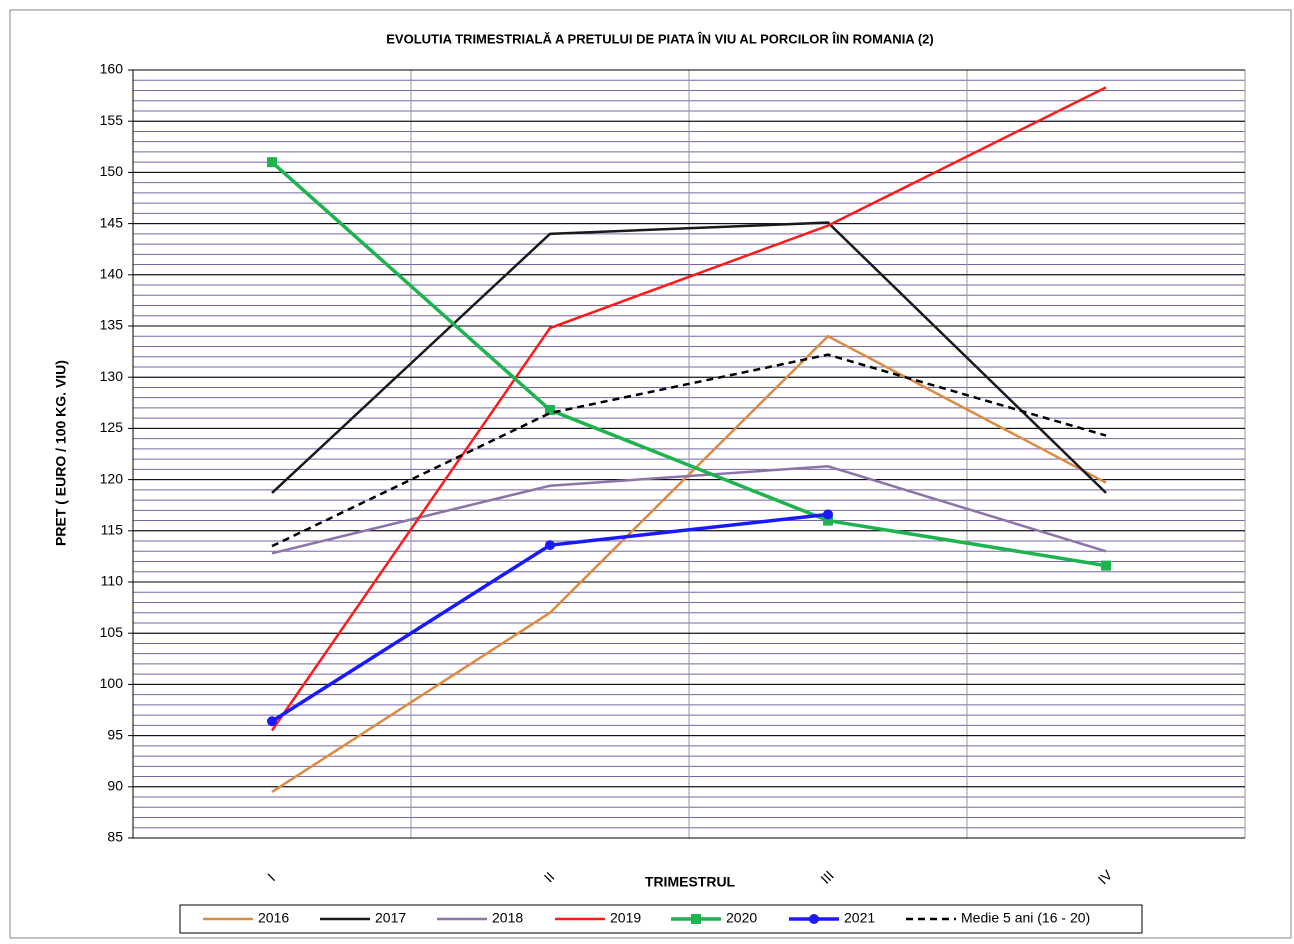 The height and width of the screenshot is (944, 1294). What do you see at coordinates (115, 786) in the screenshot?
I see `y-tick-label: 90` at bounding box center [115, 786].